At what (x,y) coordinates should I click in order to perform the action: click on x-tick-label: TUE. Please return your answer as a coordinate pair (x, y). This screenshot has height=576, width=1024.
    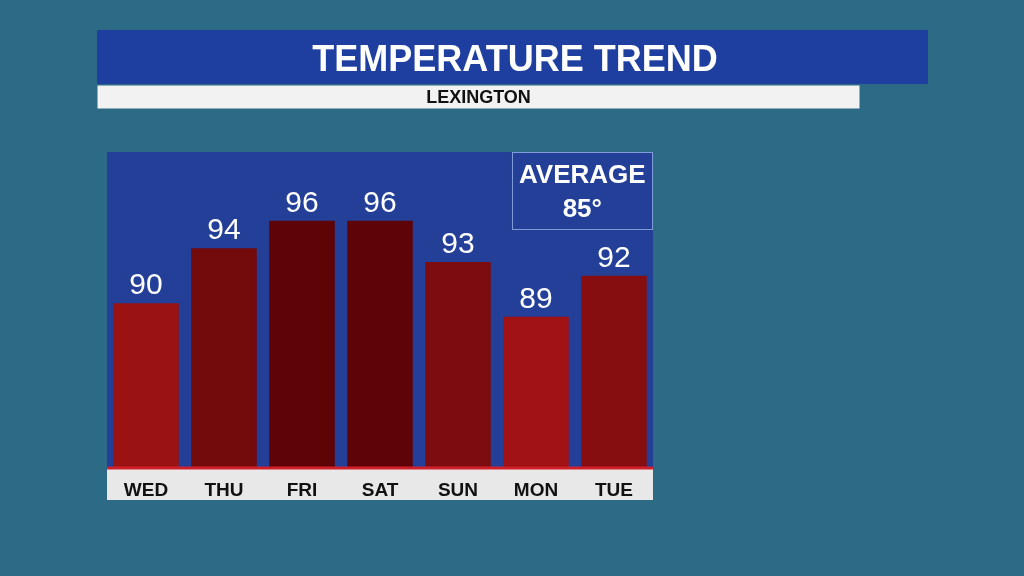
    Looking at the image, I should click on (614, 489).